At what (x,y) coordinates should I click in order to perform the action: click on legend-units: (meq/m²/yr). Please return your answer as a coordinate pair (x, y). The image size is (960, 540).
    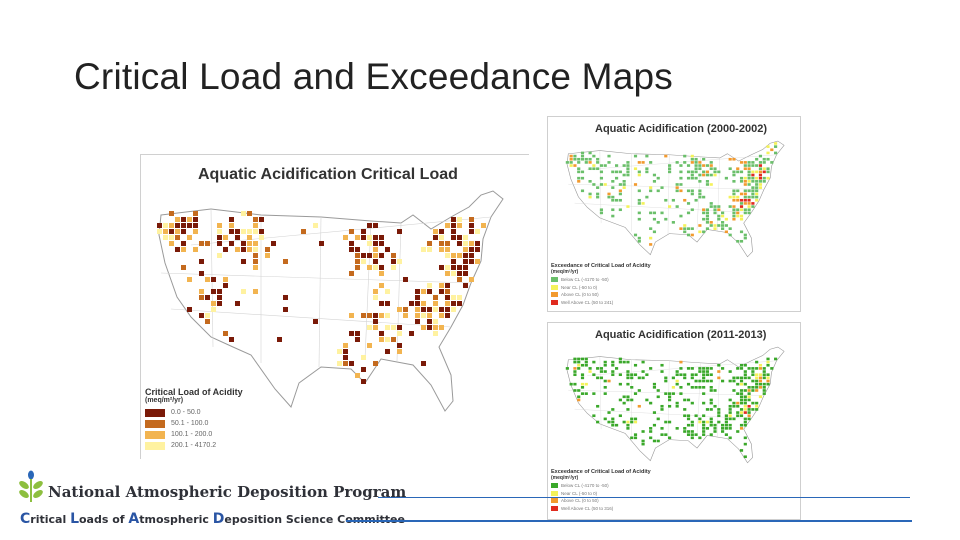
    Looking at the image, I should click on (565, 272).